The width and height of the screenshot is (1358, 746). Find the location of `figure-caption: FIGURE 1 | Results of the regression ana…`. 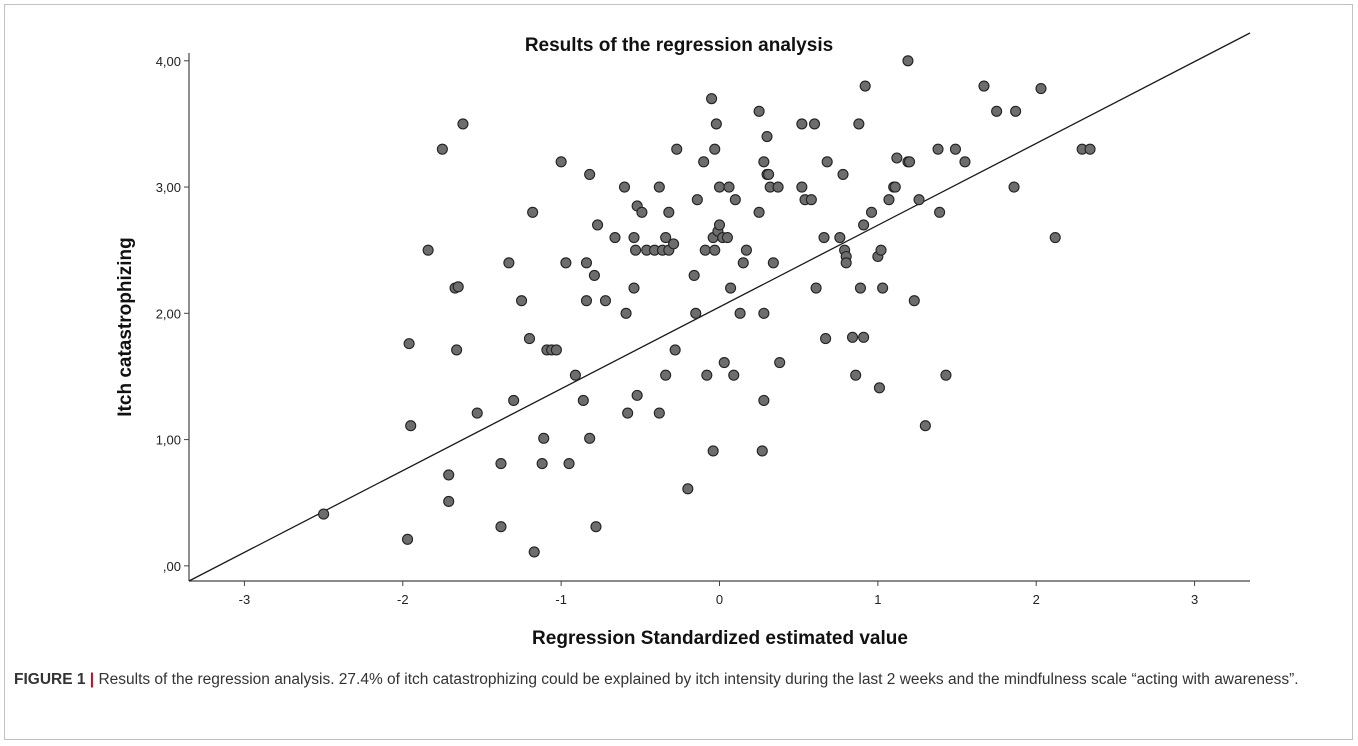

figure-caption: FIGURE 1 | Results of the regression ana… is located at coordinates (676, 679).